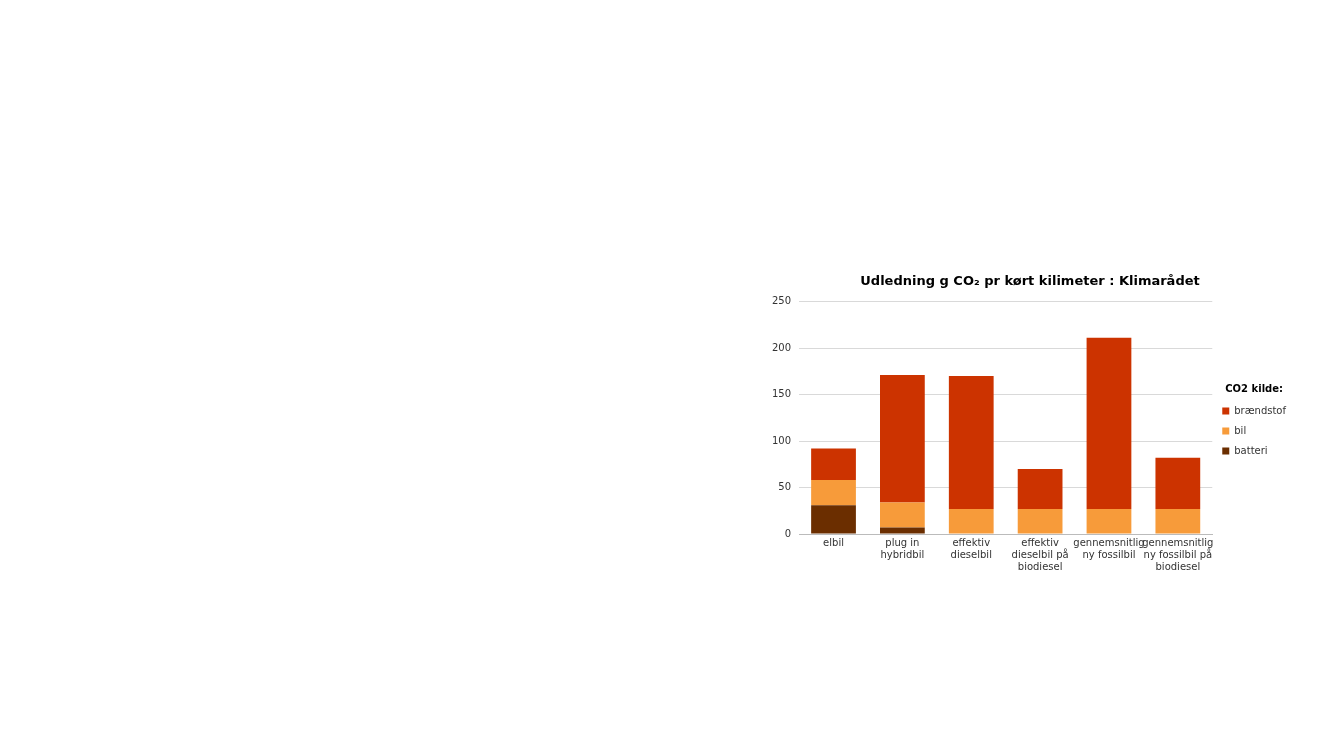 The image size is (1333, 750). I want to click on legend-label: batteri, so click(1251, 450).